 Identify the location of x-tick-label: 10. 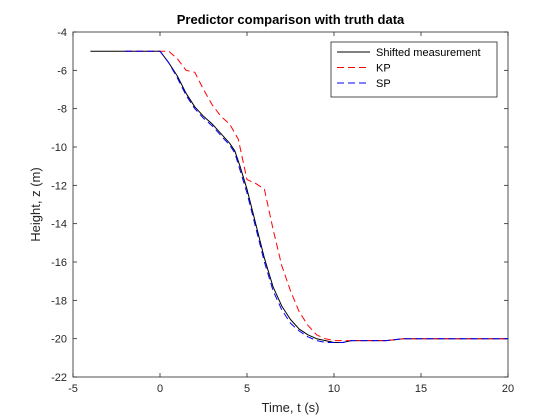
(334, 389).